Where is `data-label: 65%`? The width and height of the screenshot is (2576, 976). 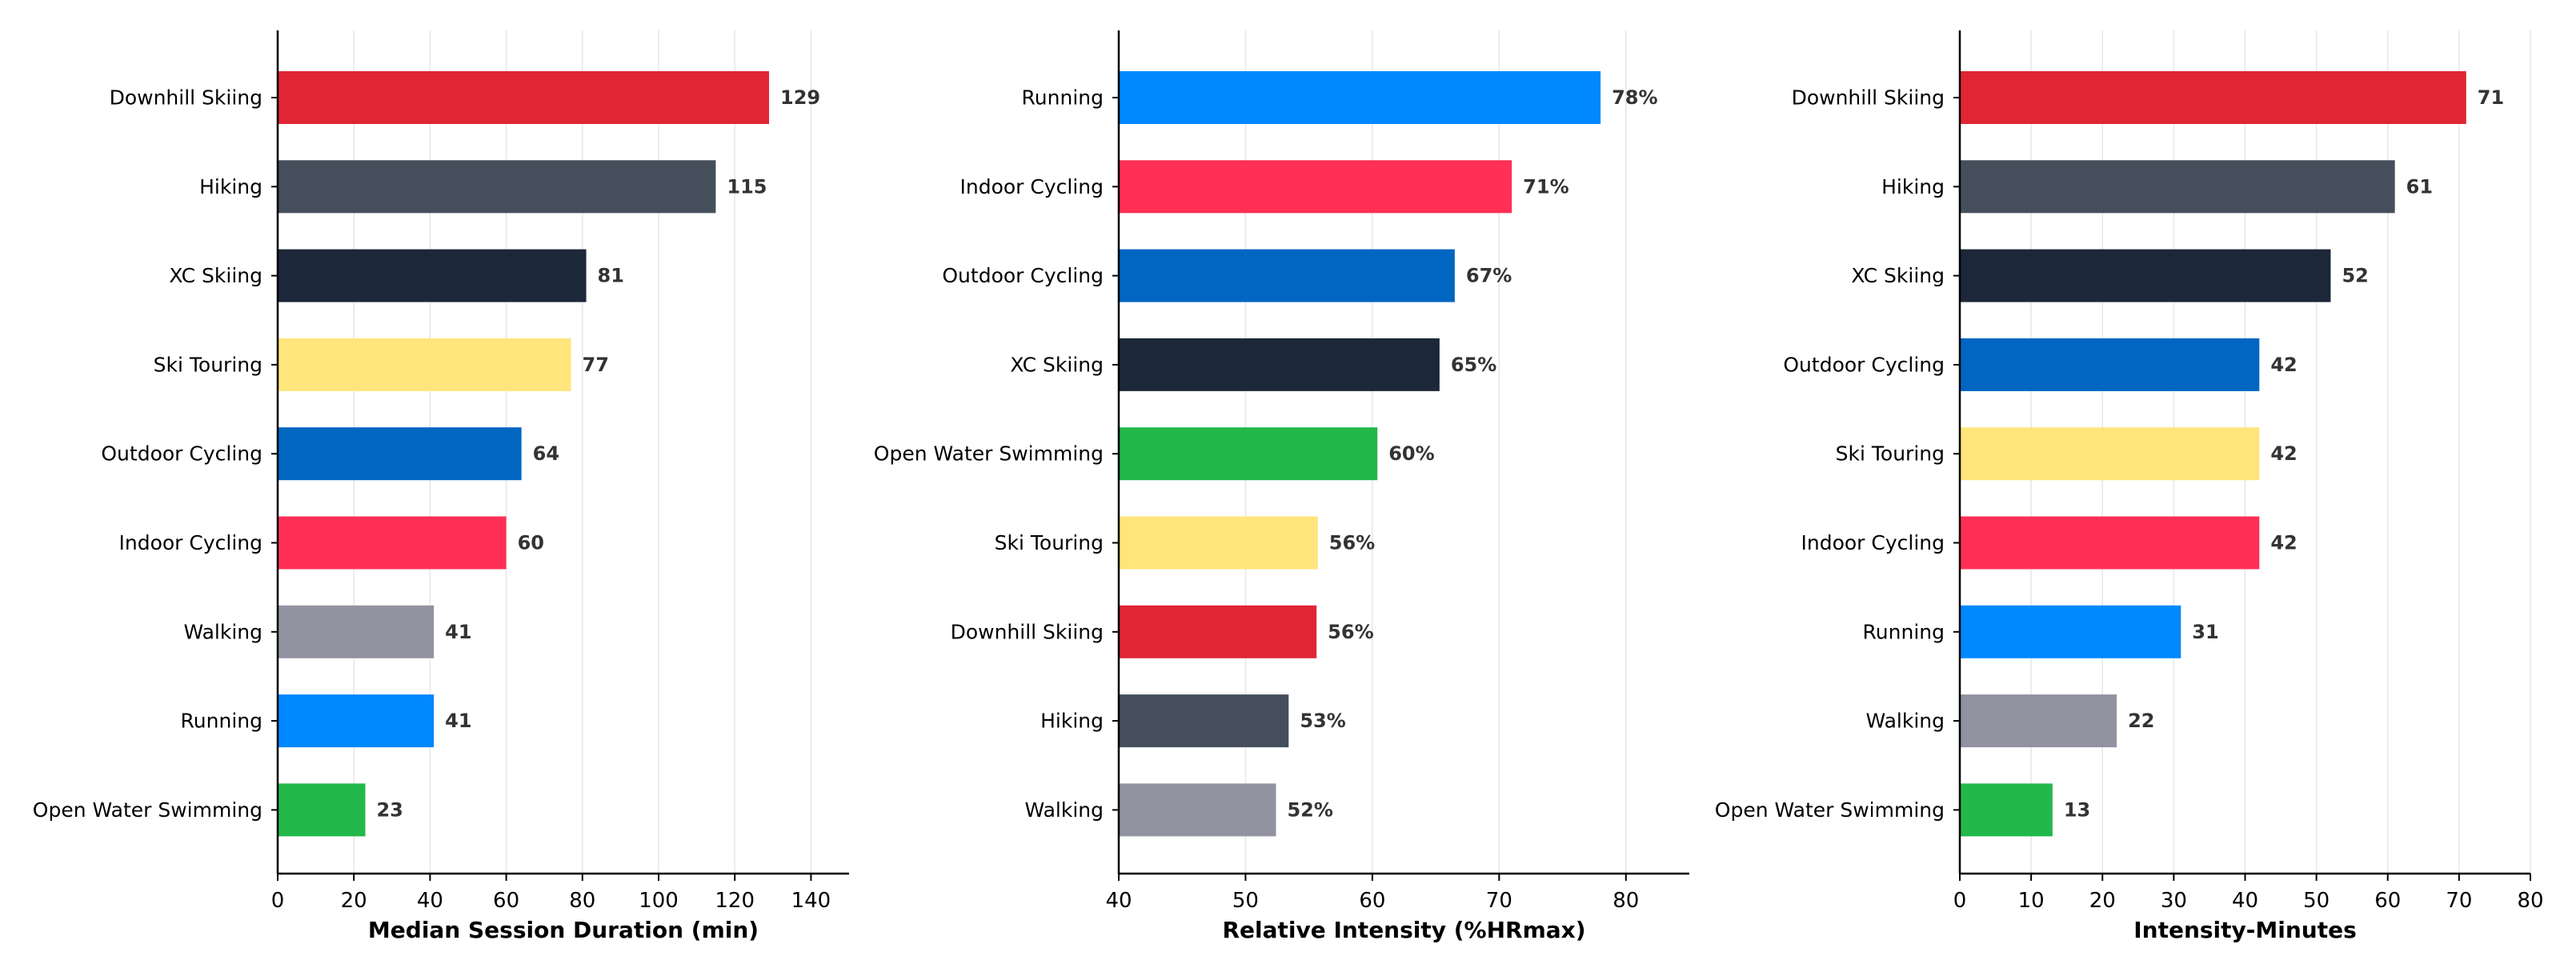
data-label: 65% is located at coordinates (1473, 365).